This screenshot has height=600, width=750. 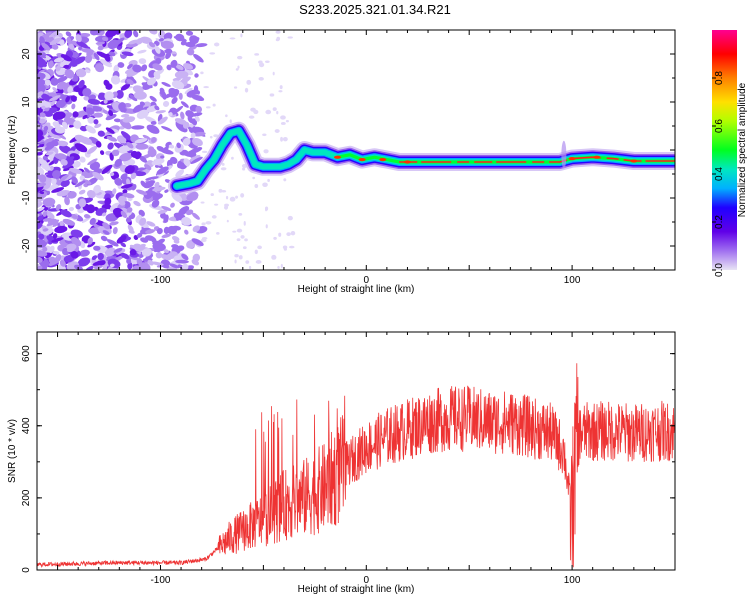 What do you see at coordinates (26, 54) in the screenshot?
I see `spectrogram-ytick-label: 20` at bounding box center [26, 54].